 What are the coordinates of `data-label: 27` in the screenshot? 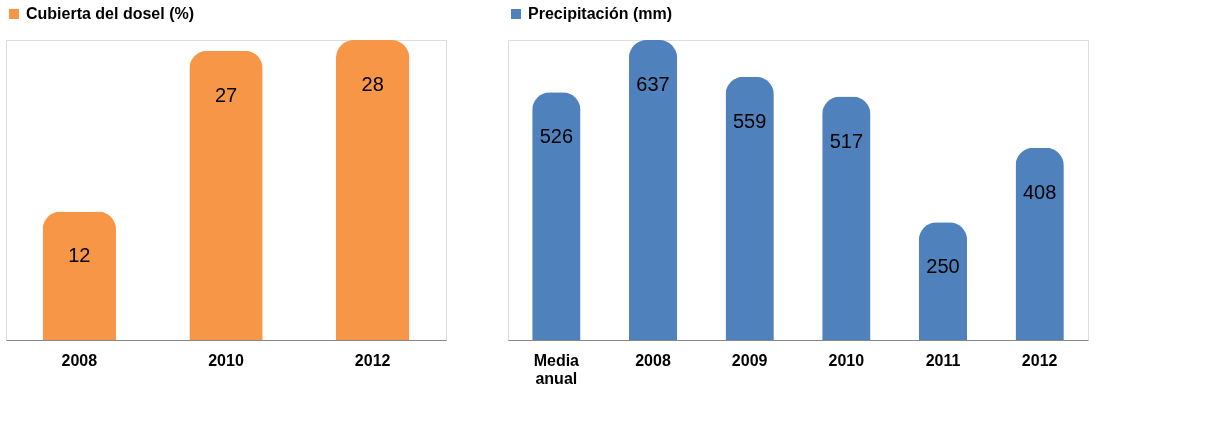 It's located at (226, 94).